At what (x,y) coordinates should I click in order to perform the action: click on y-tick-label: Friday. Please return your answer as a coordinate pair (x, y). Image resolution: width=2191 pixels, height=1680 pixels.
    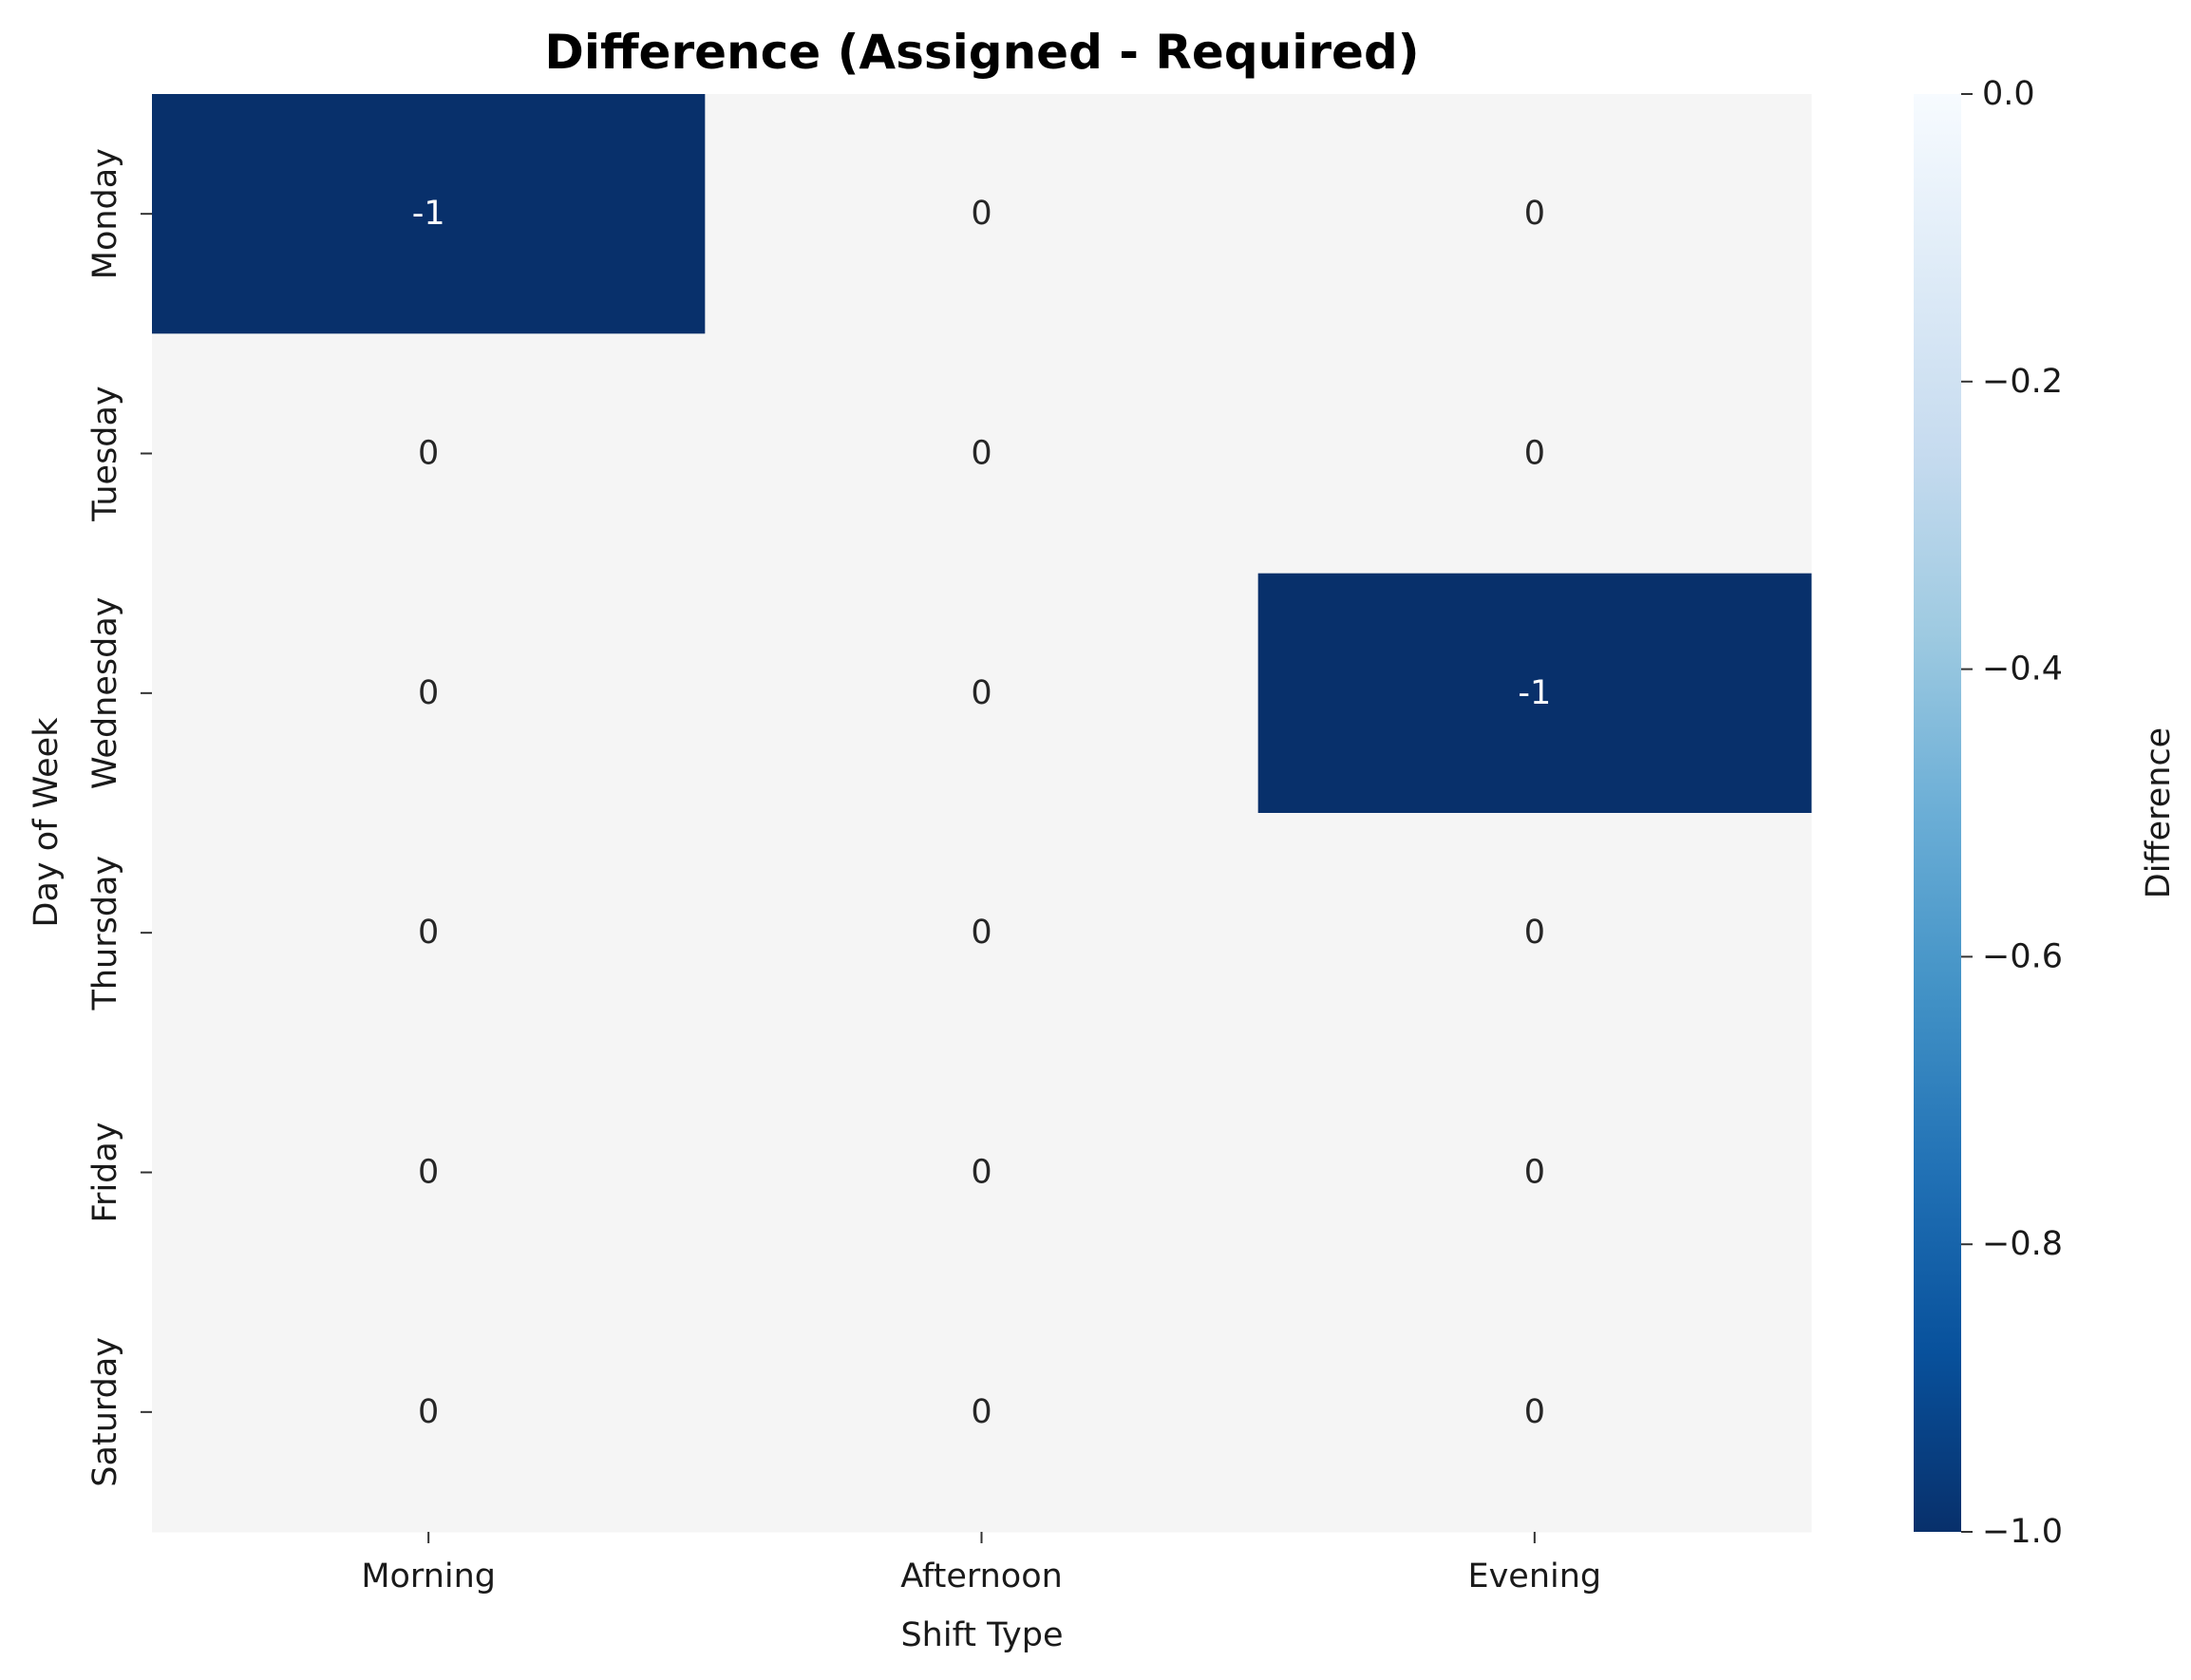
    Looking at the image, I should click on (105, 1172).